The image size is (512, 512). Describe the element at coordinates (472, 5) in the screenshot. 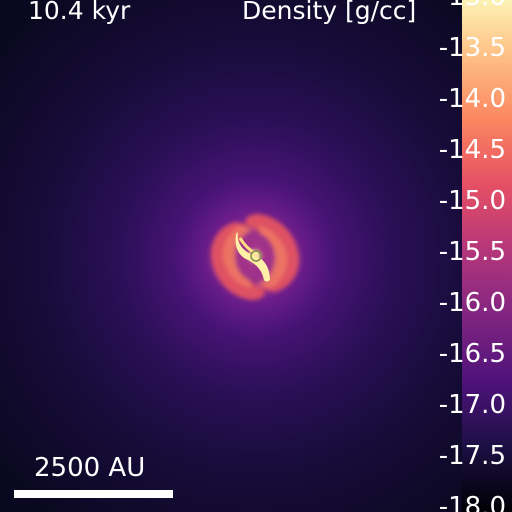

I see `colorbar-tick-label: -13.0` at that location.